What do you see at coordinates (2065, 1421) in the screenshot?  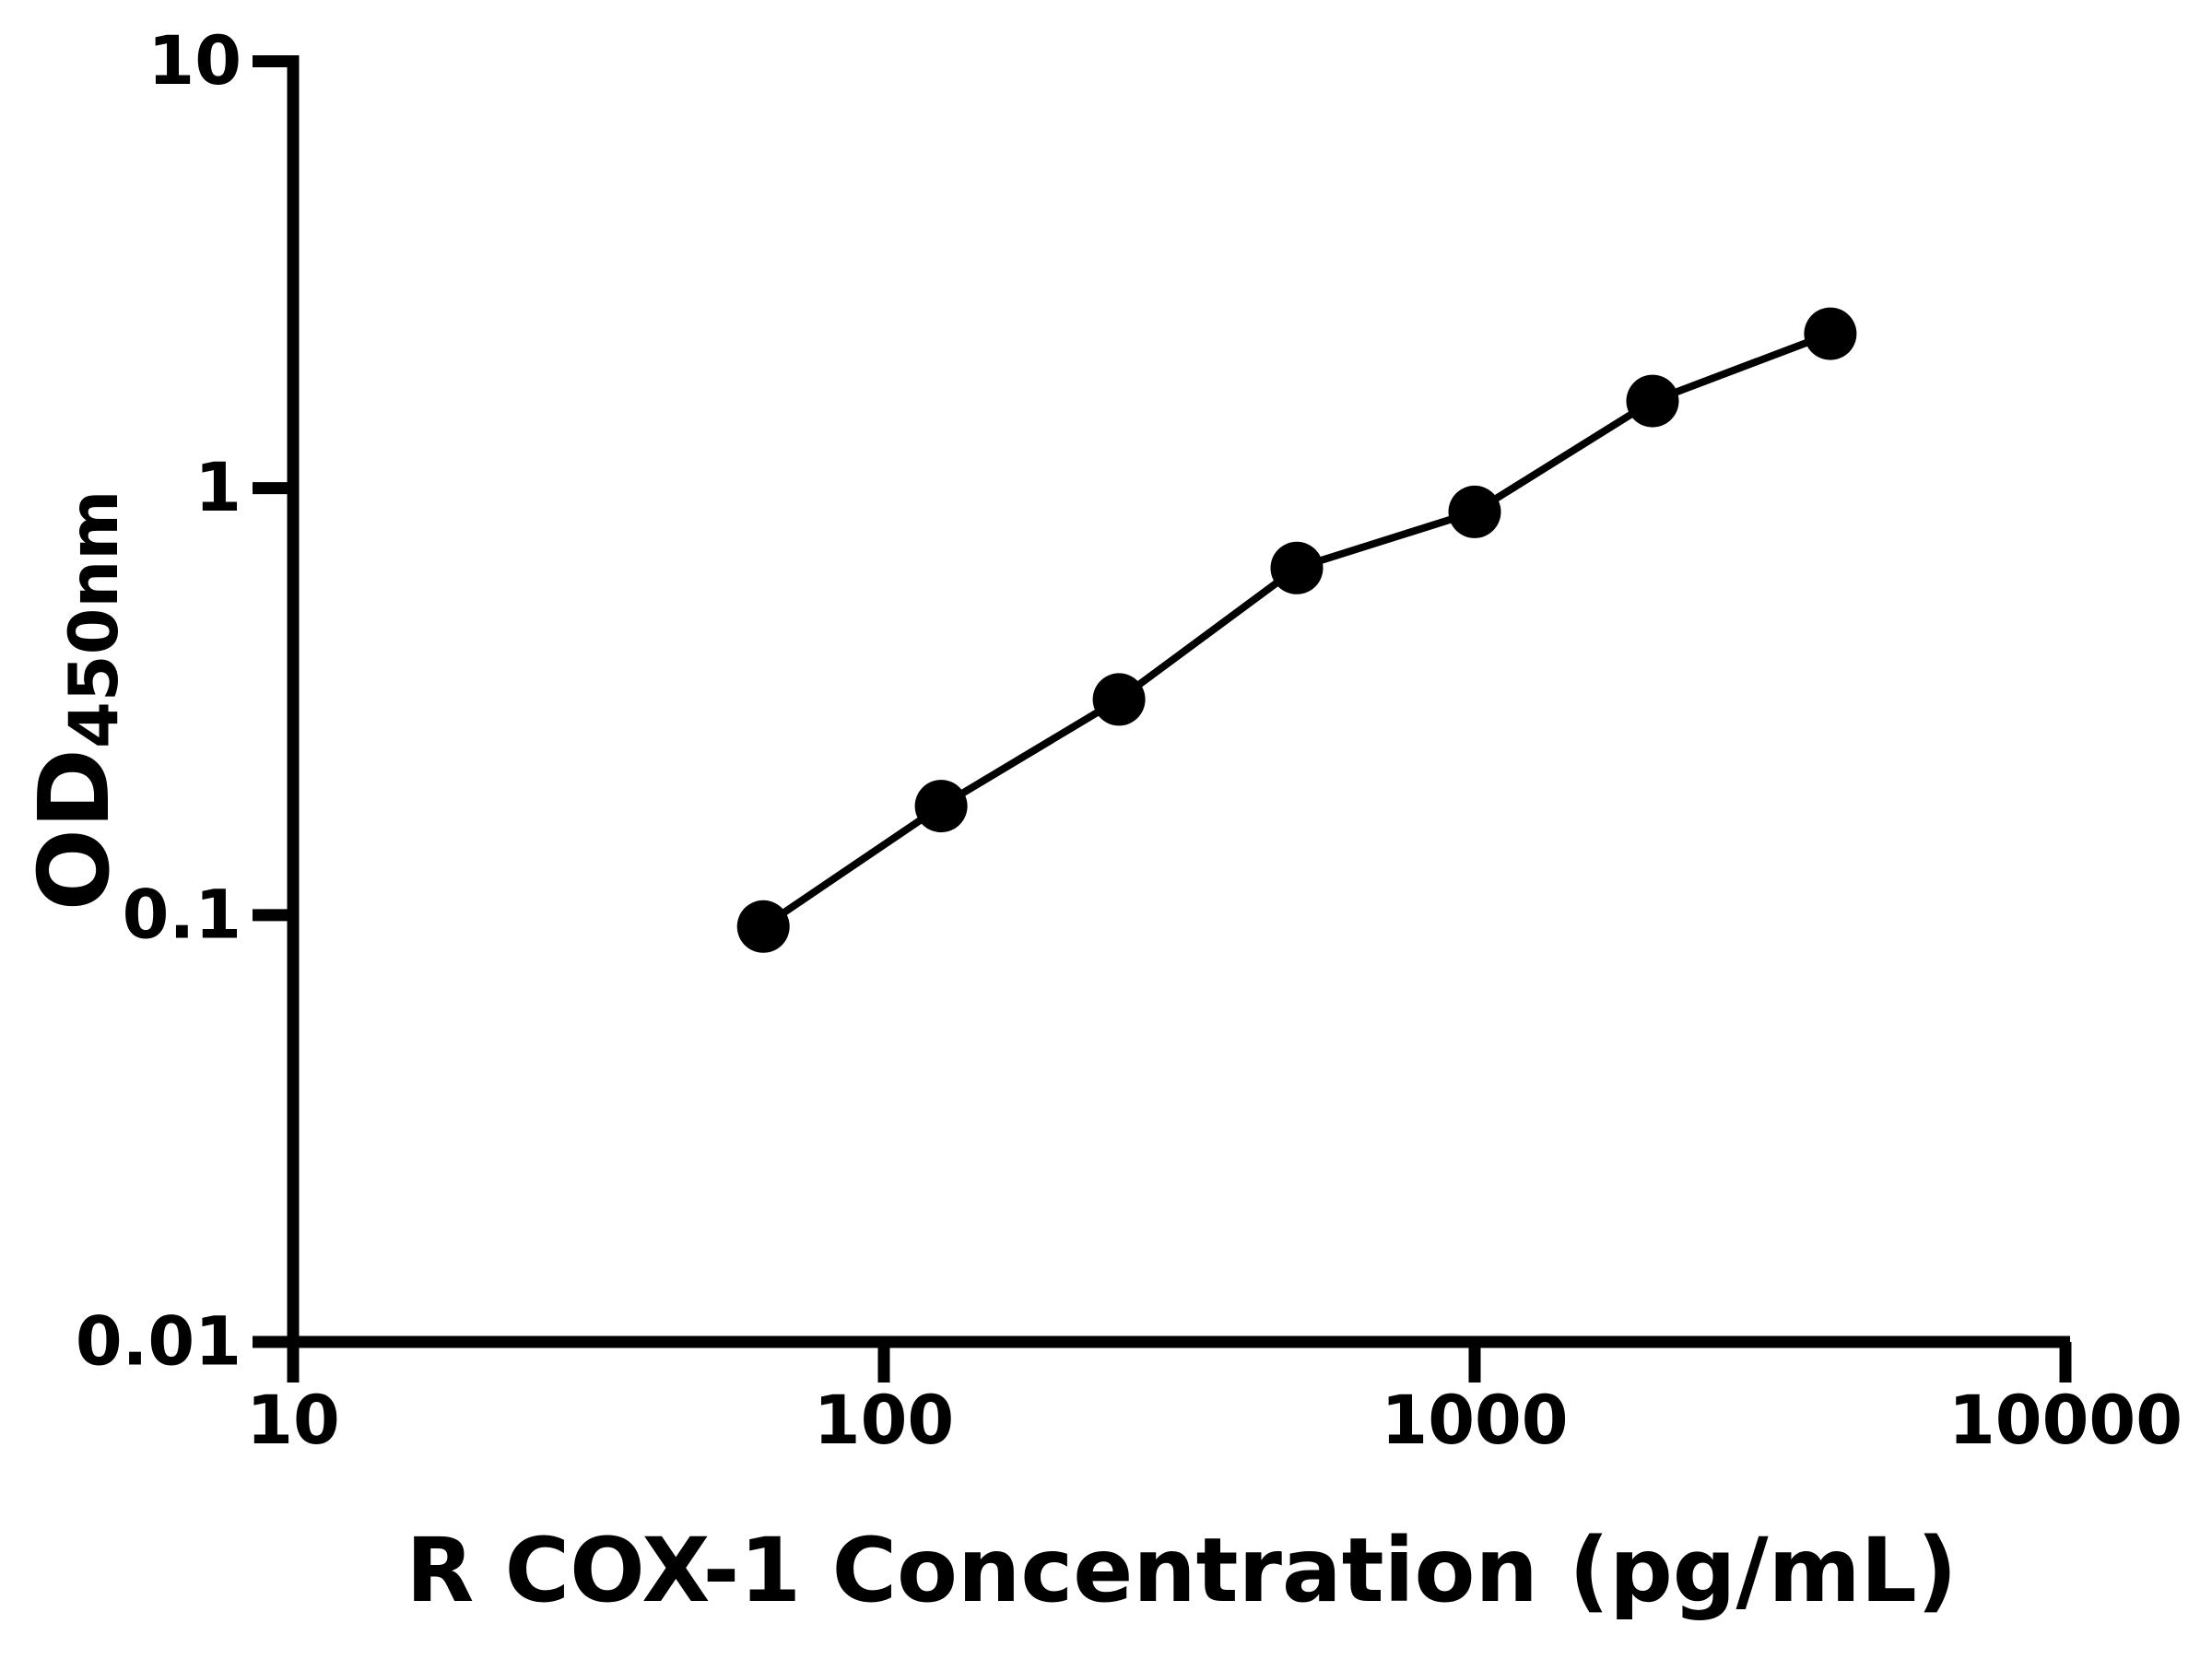 I see `x-tick-label: 10000` at bounding box center [2065, 1421].